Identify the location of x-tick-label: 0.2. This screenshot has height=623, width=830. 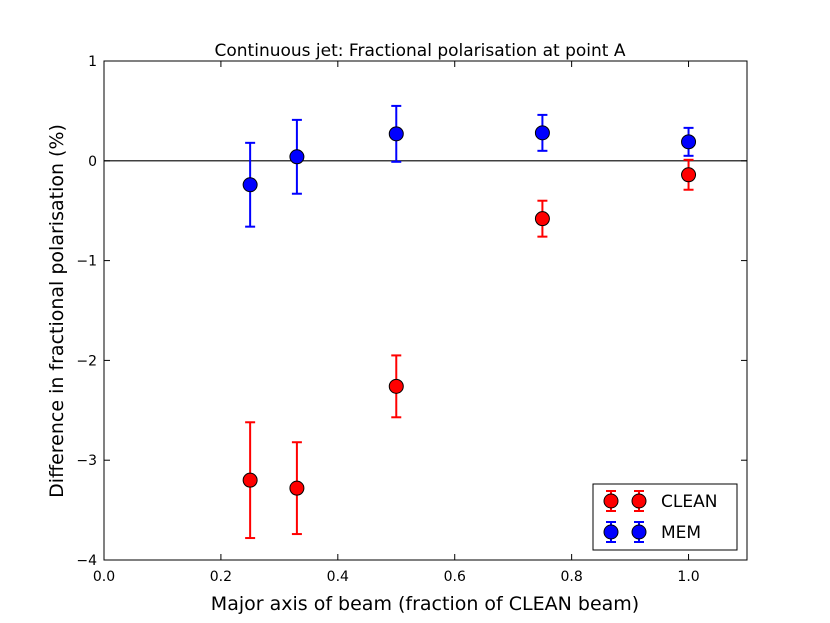
(221, 577).